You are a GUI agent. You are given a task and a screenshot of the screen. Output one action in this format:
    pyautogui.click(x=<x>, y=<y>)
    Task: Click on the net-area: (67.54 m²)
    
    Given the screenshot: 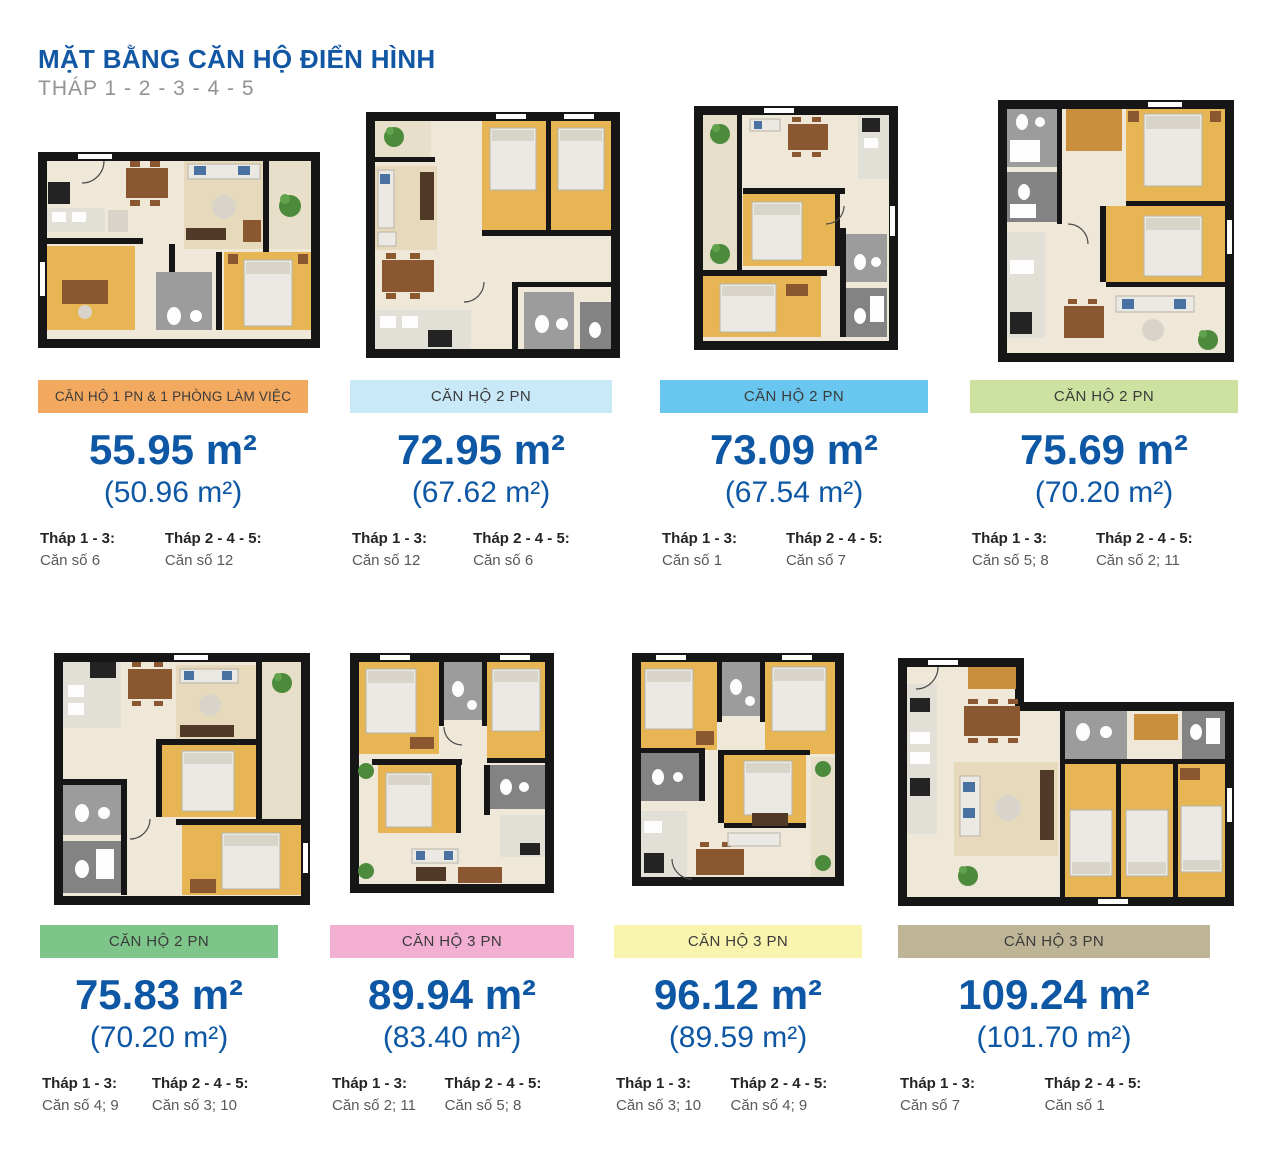 What is the action you would take?
    pyautogui.click(x=794, y=492)
    